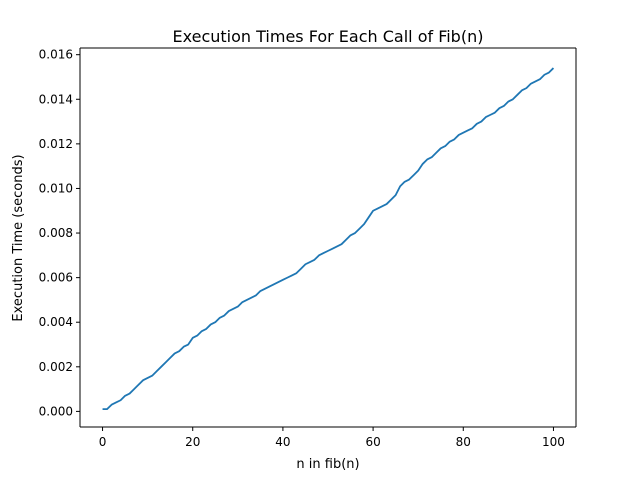 This screenshot has width=640, height=480. I want to click on y-tick-label: 0.012, so click(56, 144).